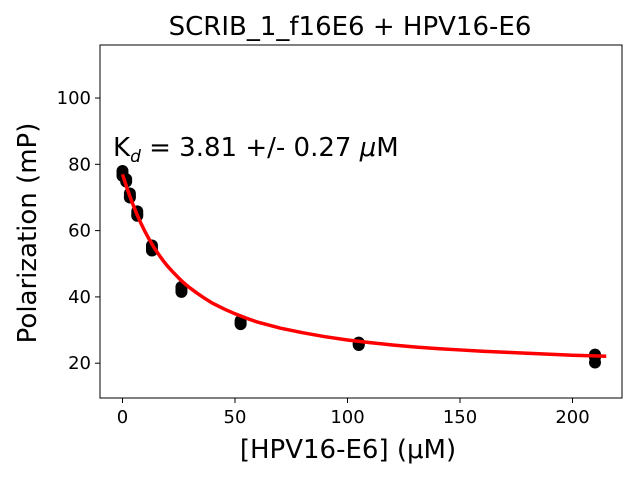 Image resolution: width=640 pixels, height=480 pixels. I want to click on x-axis: 0 50 100 150 200, so click(353, 413).